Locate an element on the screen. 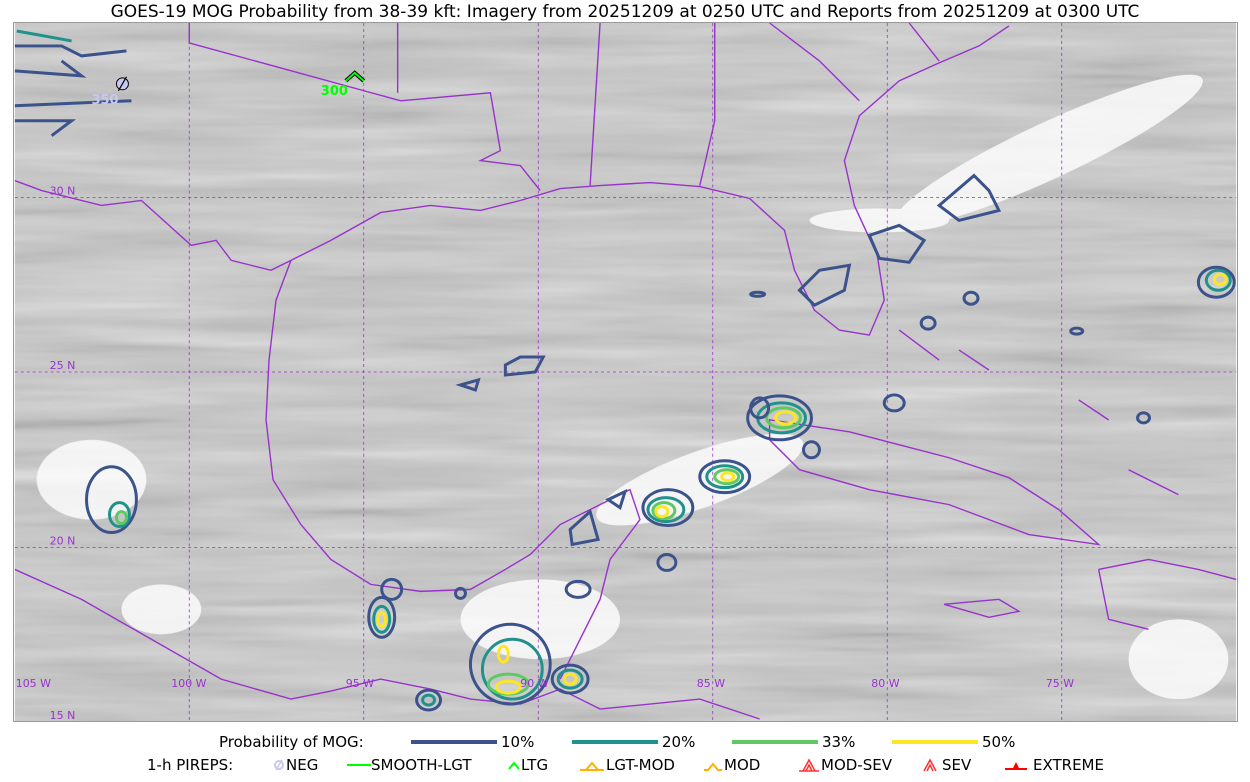 This screenshot has width=1250, height=782. legend-label: 50% is located at coordinates (999, 742).